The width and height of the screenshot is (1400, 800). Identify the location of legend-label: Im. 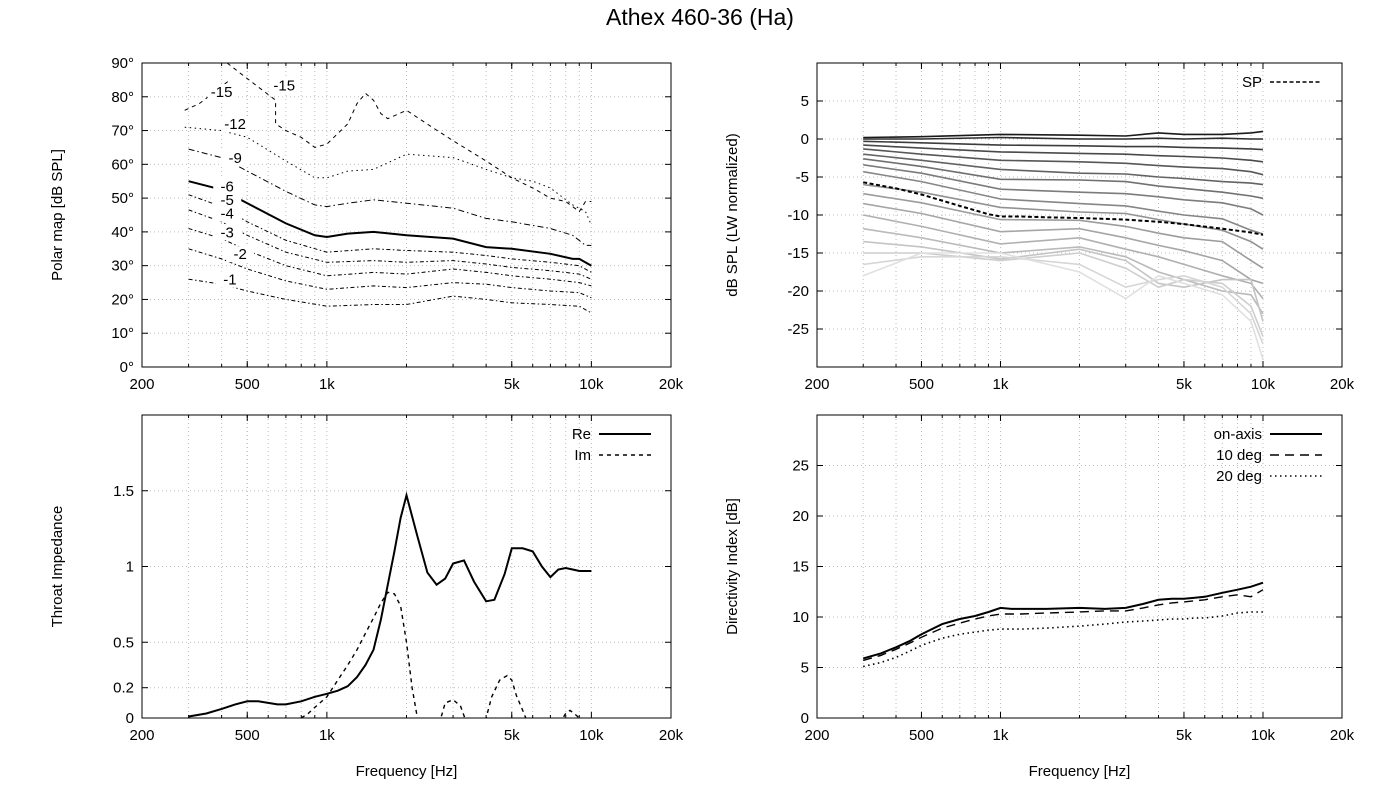
(582, 455).